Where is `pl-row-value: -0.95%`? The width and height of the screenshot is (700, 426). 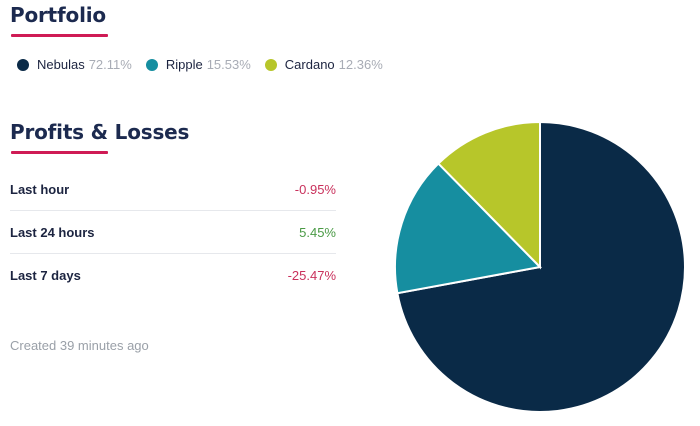 pl-row-value: -0.95% is located at coordinates (315, 189).